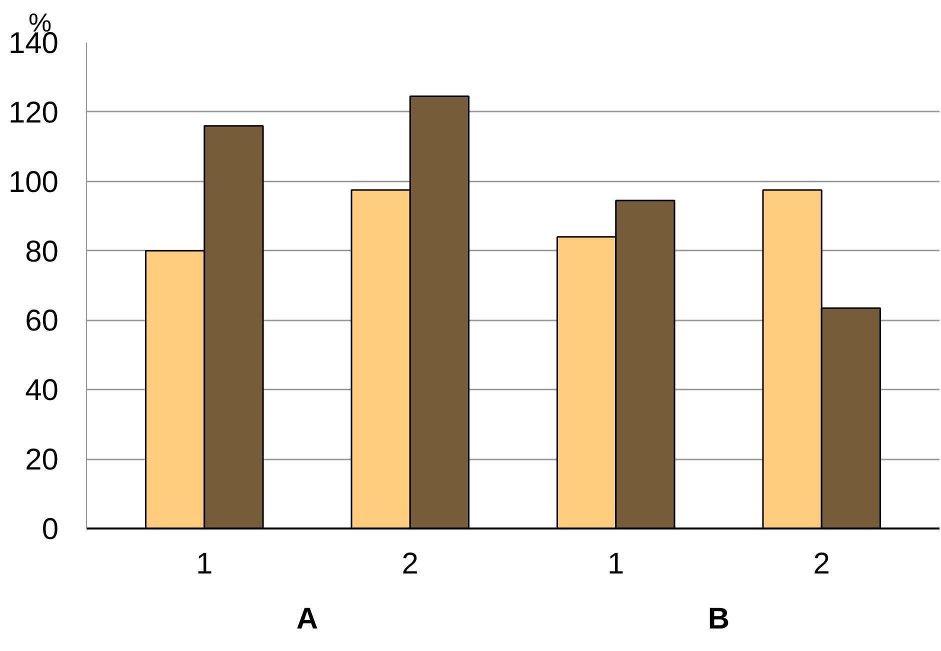  I want to click on y-tick-label: 40, so click(42, 391).